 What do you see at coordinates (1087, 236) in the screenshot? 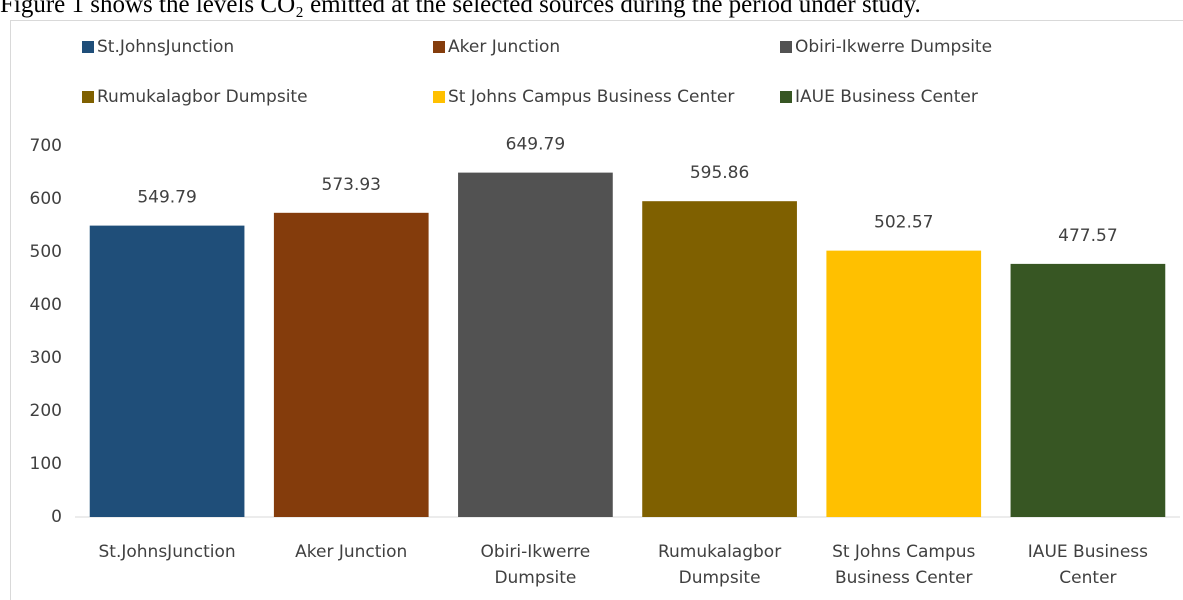
I see `value-label: 477.57` at bounding box center [1087, 236].